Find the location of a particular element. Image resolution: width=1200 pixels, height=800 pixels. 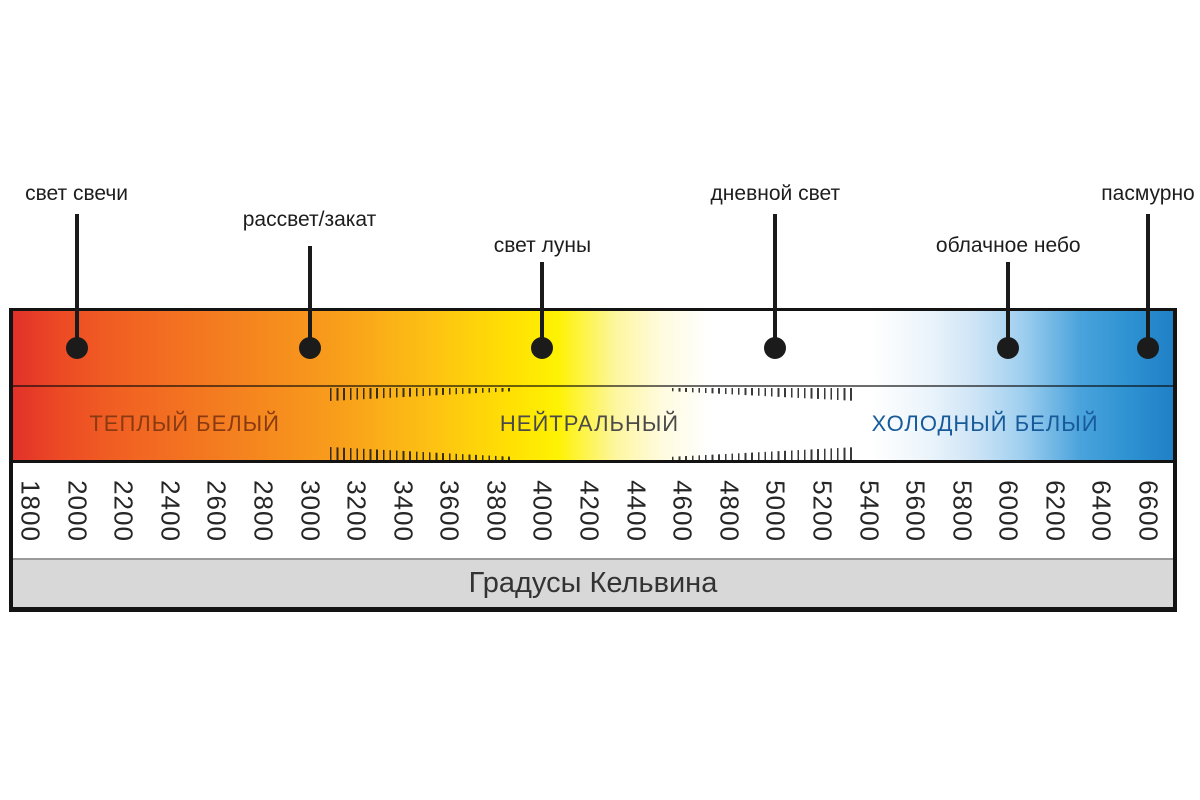

annotation-label: дневной свет is located at coordinates (775, 193).